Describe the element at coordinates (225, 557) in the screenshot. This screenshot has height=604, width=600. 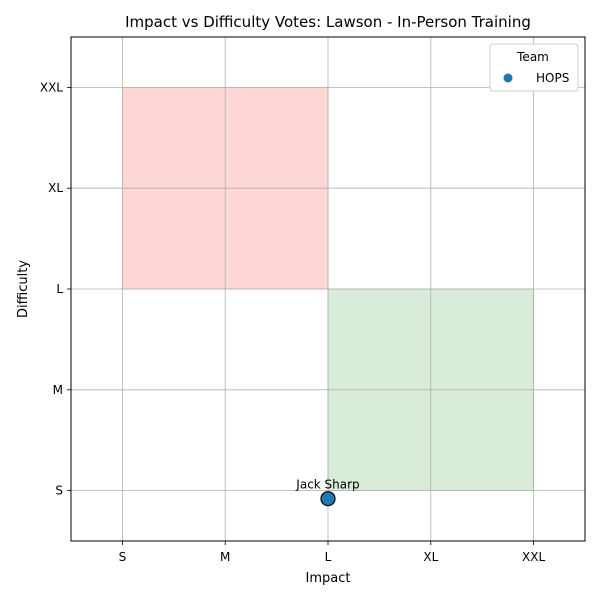
I see `x-tick-label: M` at that location.